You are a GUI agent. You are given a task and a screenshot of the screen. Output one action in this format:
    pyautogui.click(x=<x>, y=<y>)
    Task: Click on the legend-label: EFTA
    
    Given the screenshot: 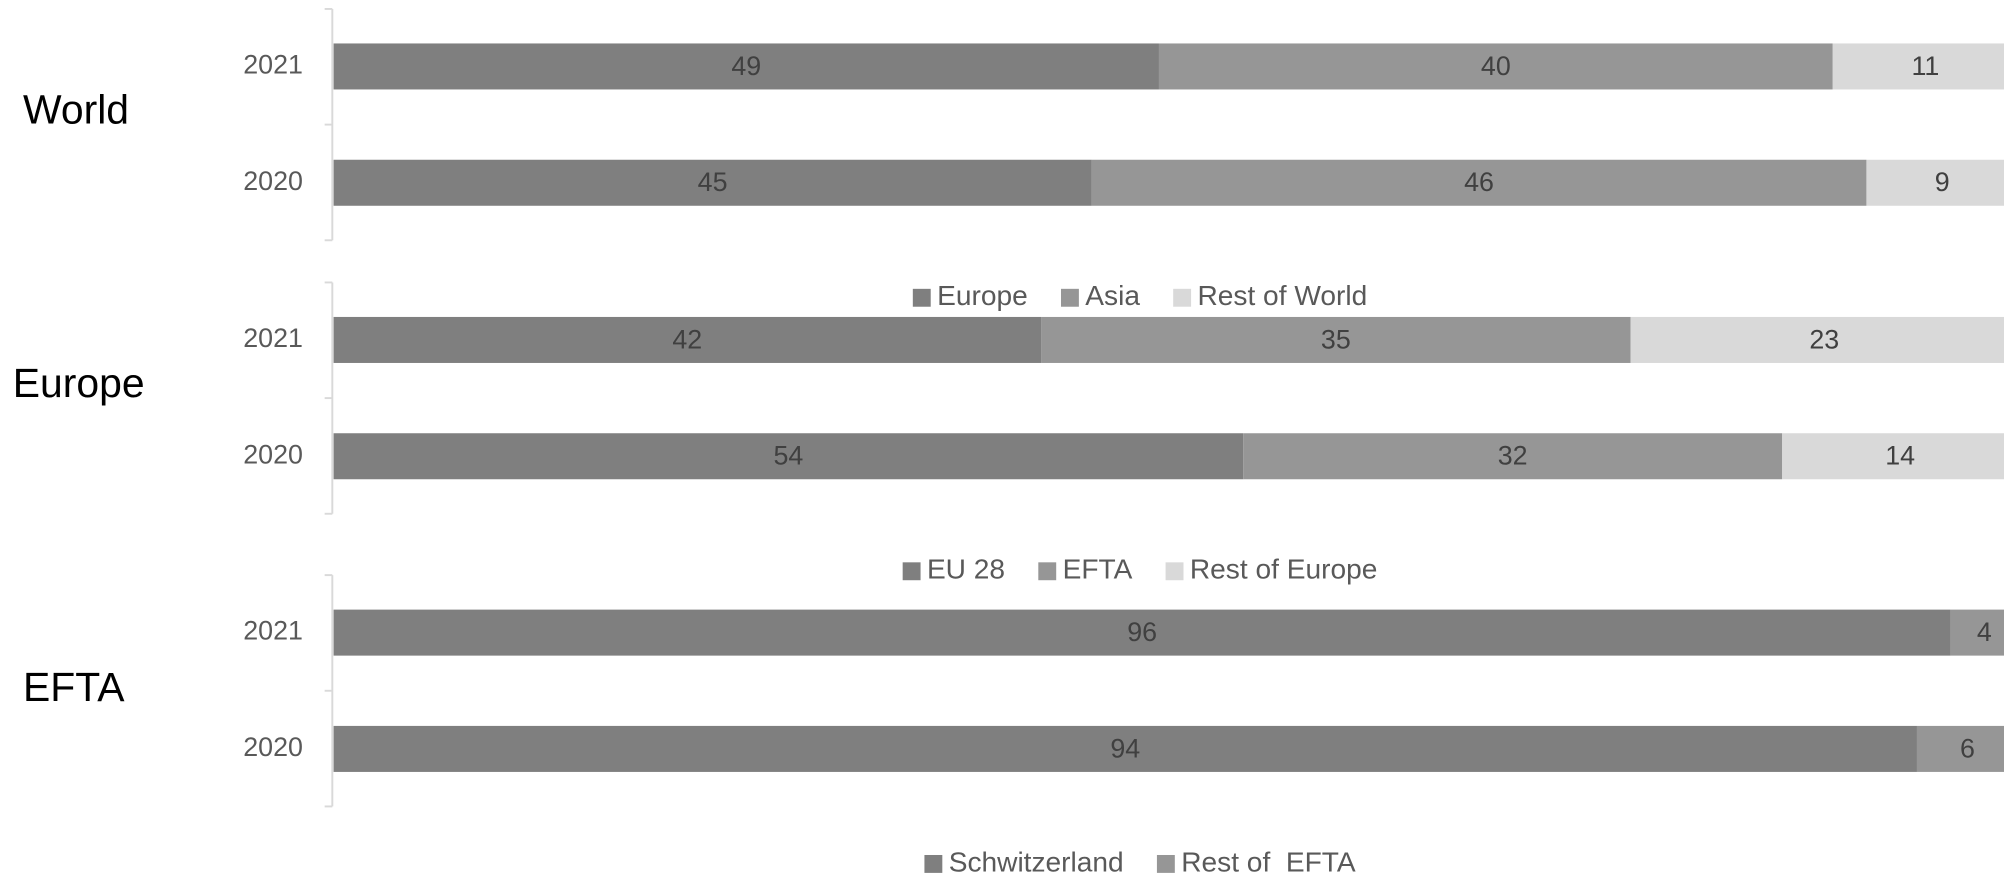 What is the action you would take?
    pyautogui.click(x=1098, y=569)
    